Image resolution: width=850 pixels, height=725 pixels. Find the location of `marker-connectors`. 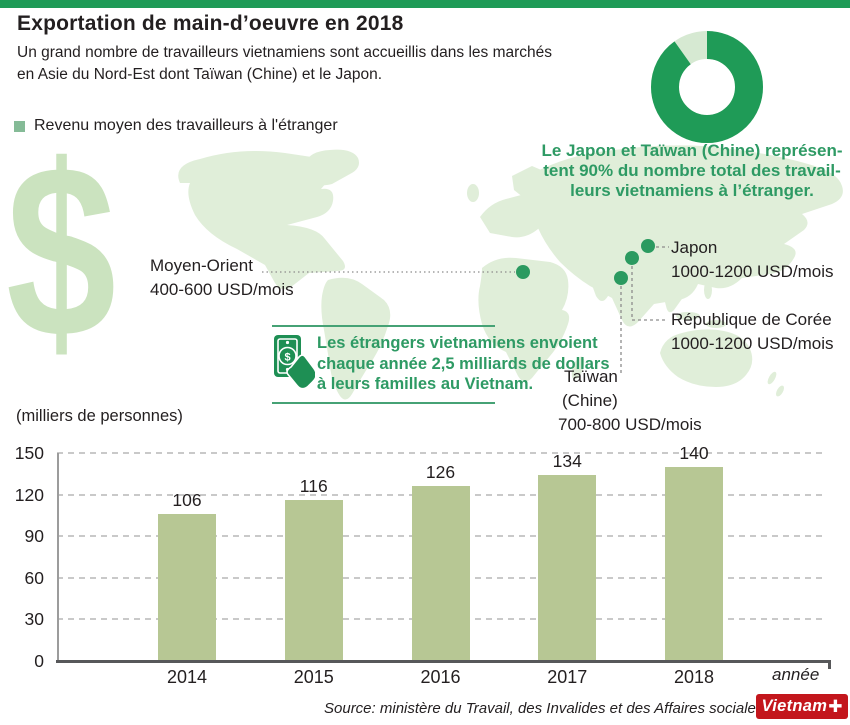

marker-connectors is located at coordinates (465, 309).